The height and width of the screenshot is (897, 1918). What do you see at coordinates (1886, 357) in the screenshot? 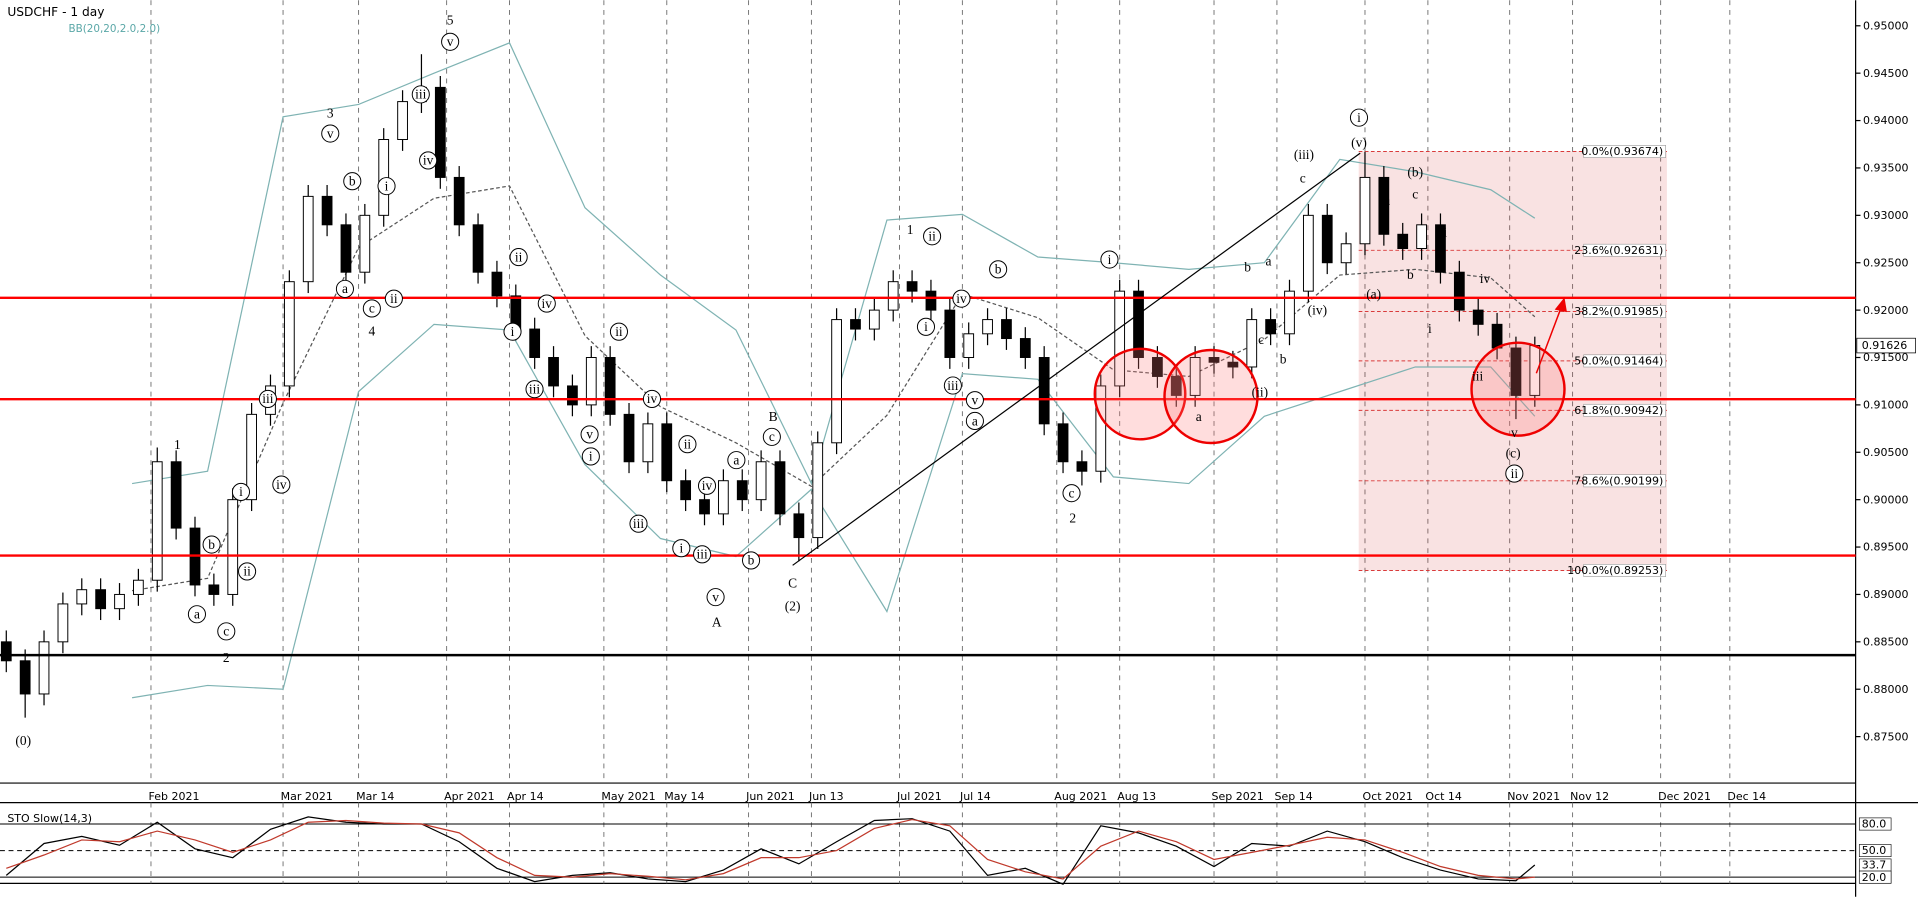
I see `y-tick-label: 0.91500` at bounding box center [1886, 357].